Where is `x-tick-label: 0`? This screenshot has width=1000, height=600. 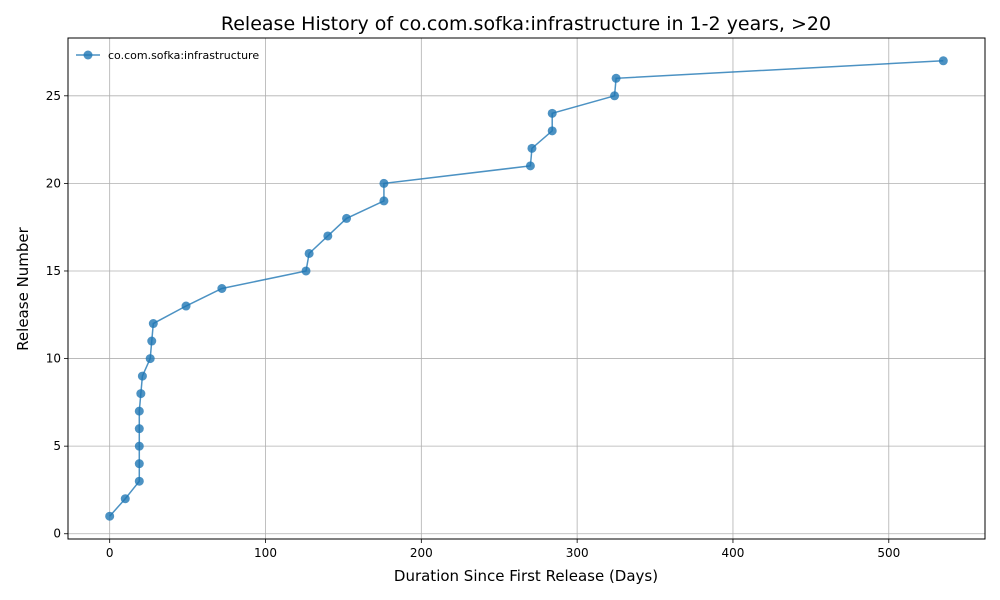
x-tick-label: 0 is located at coordinates (110, 553).